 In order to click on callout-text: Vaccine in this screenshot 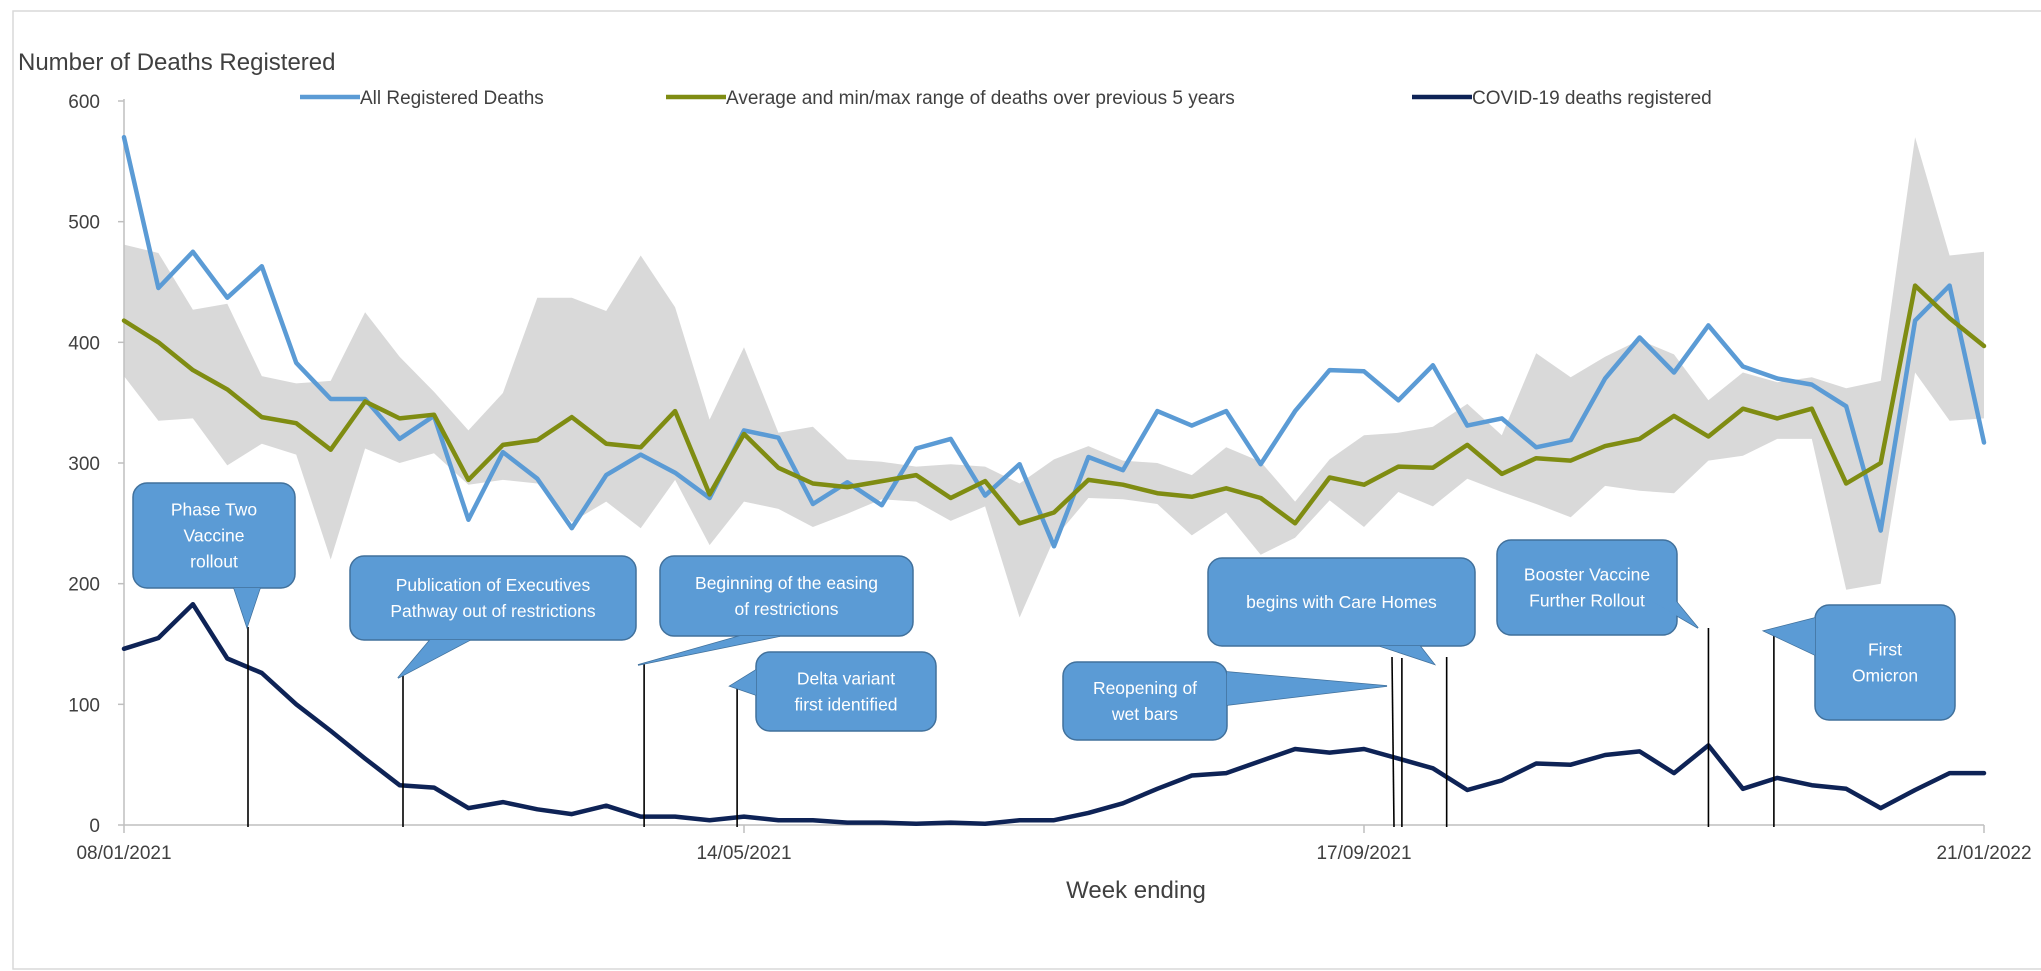, I will do `click(214, 536)`.